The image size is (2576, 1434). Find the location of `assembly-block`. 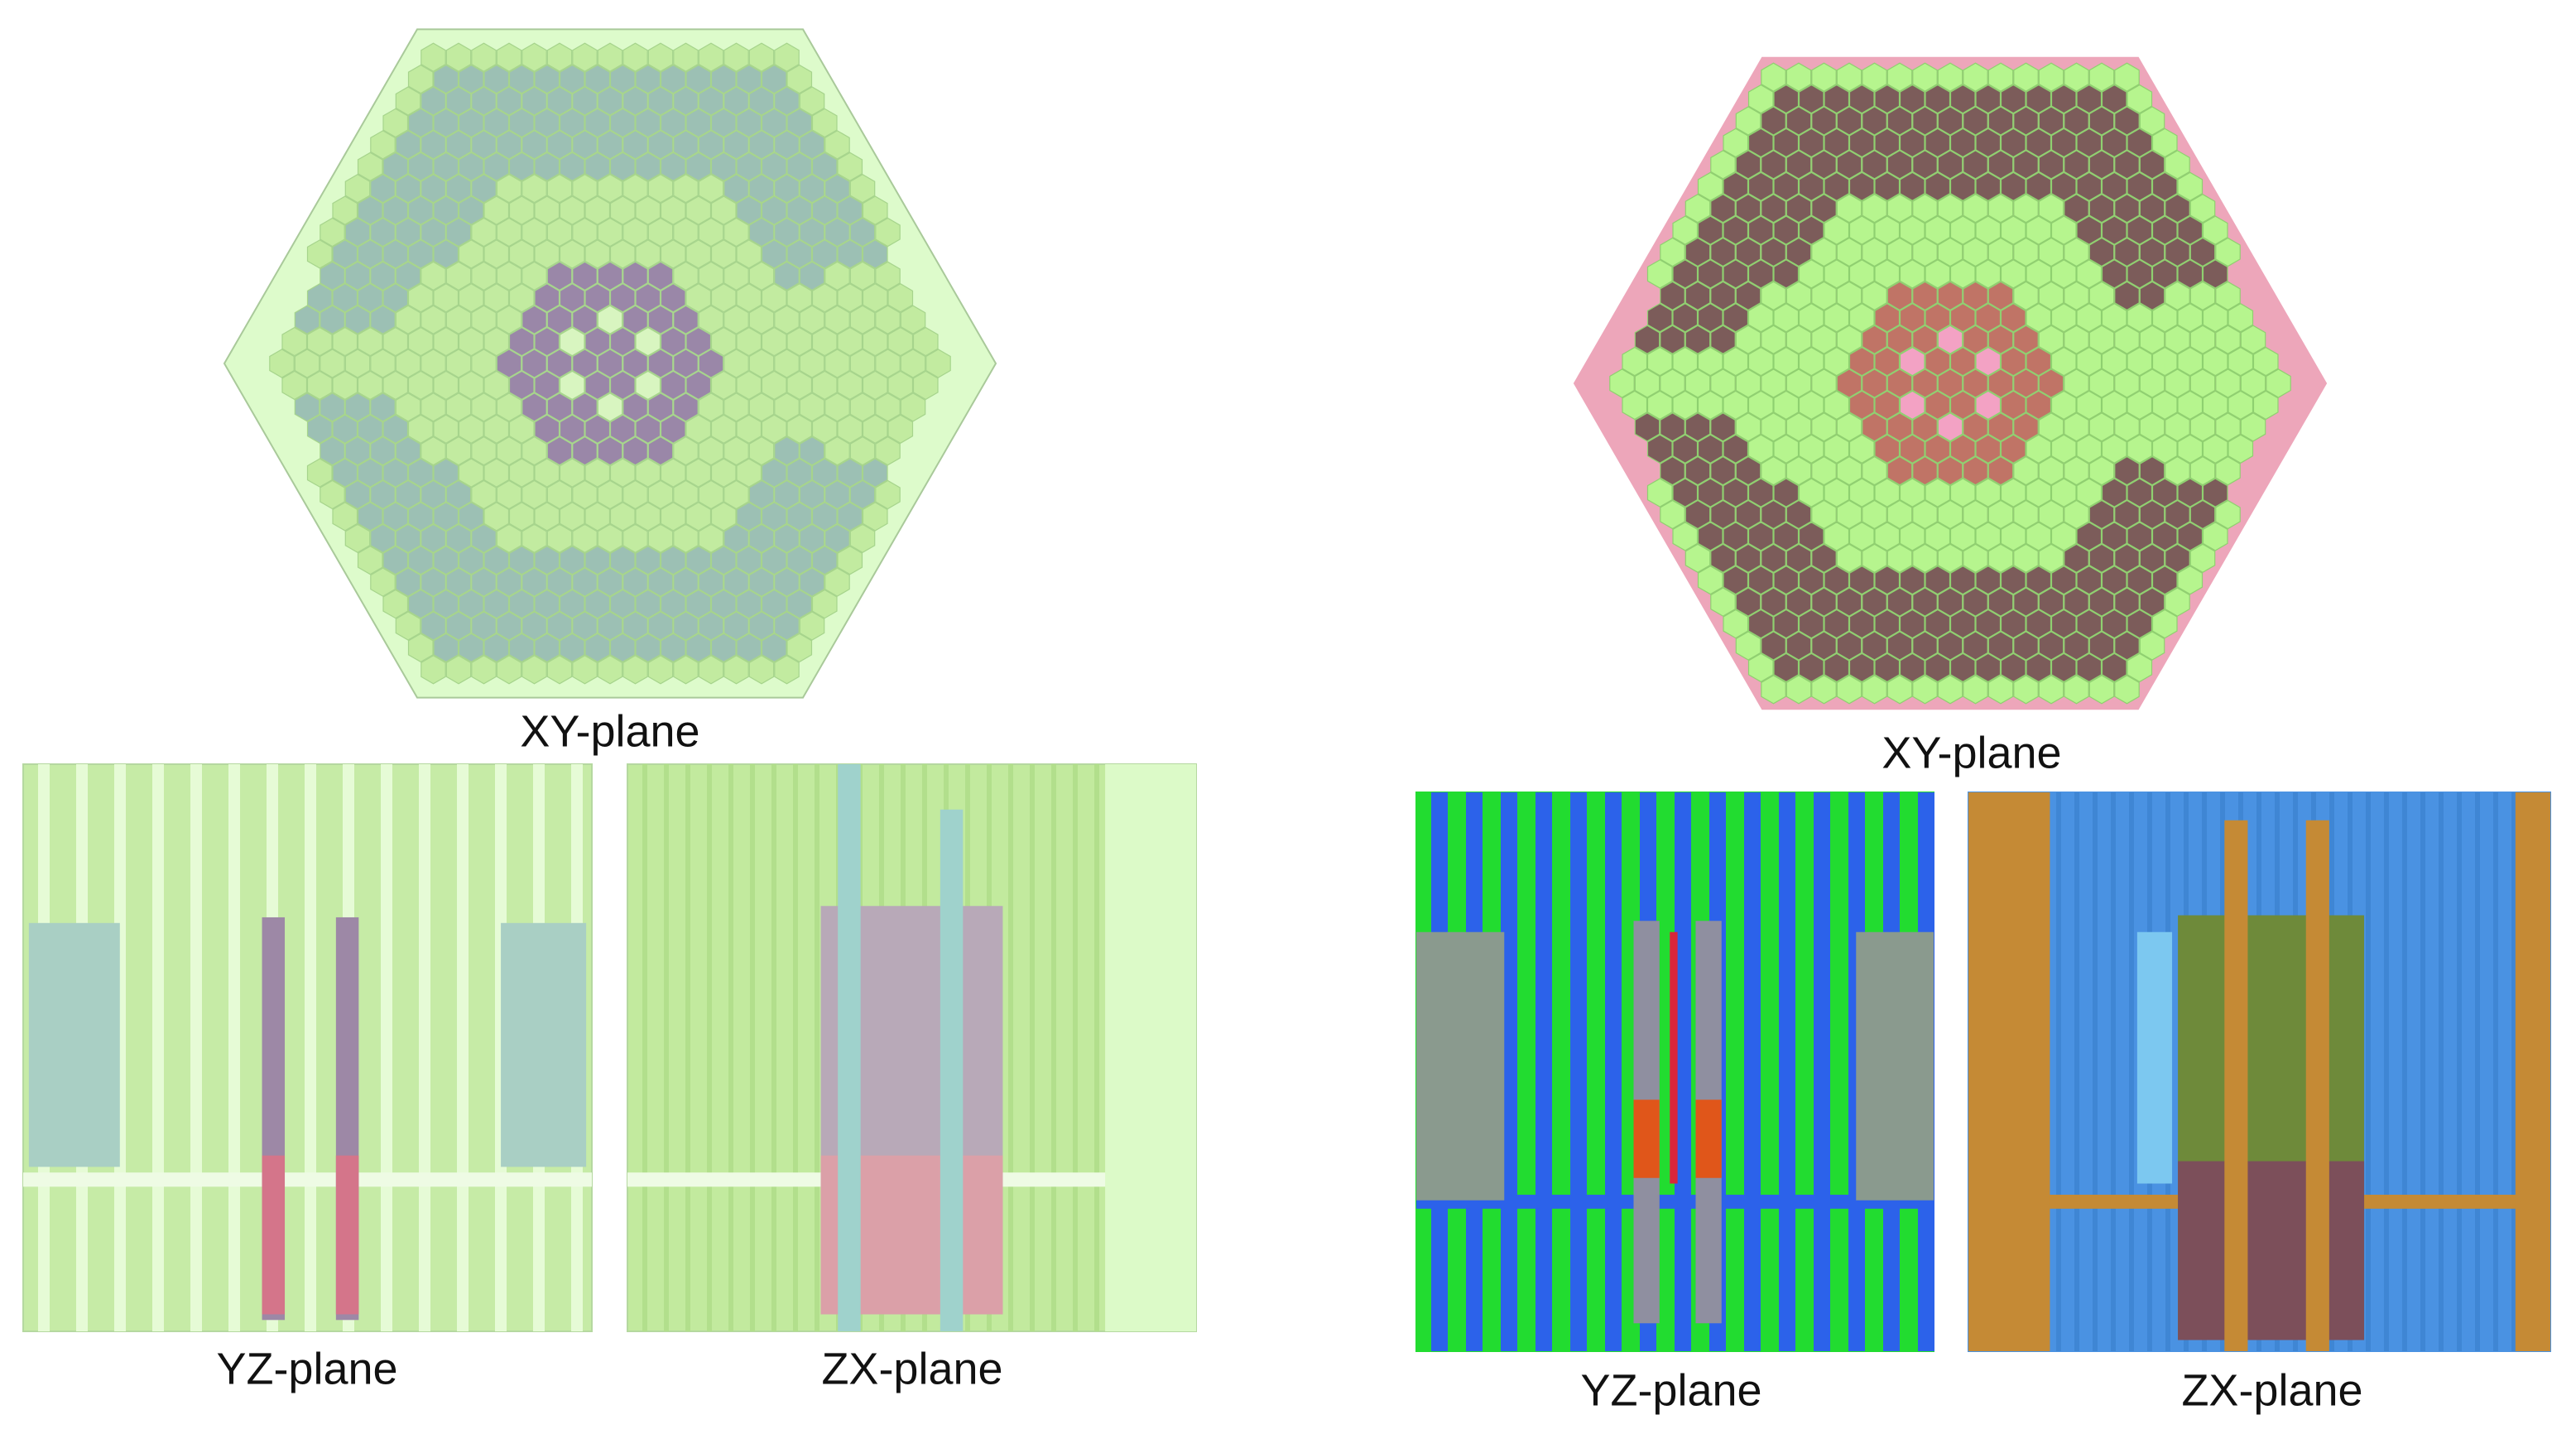

assembly-block is located at coordinates (1708, 1139).